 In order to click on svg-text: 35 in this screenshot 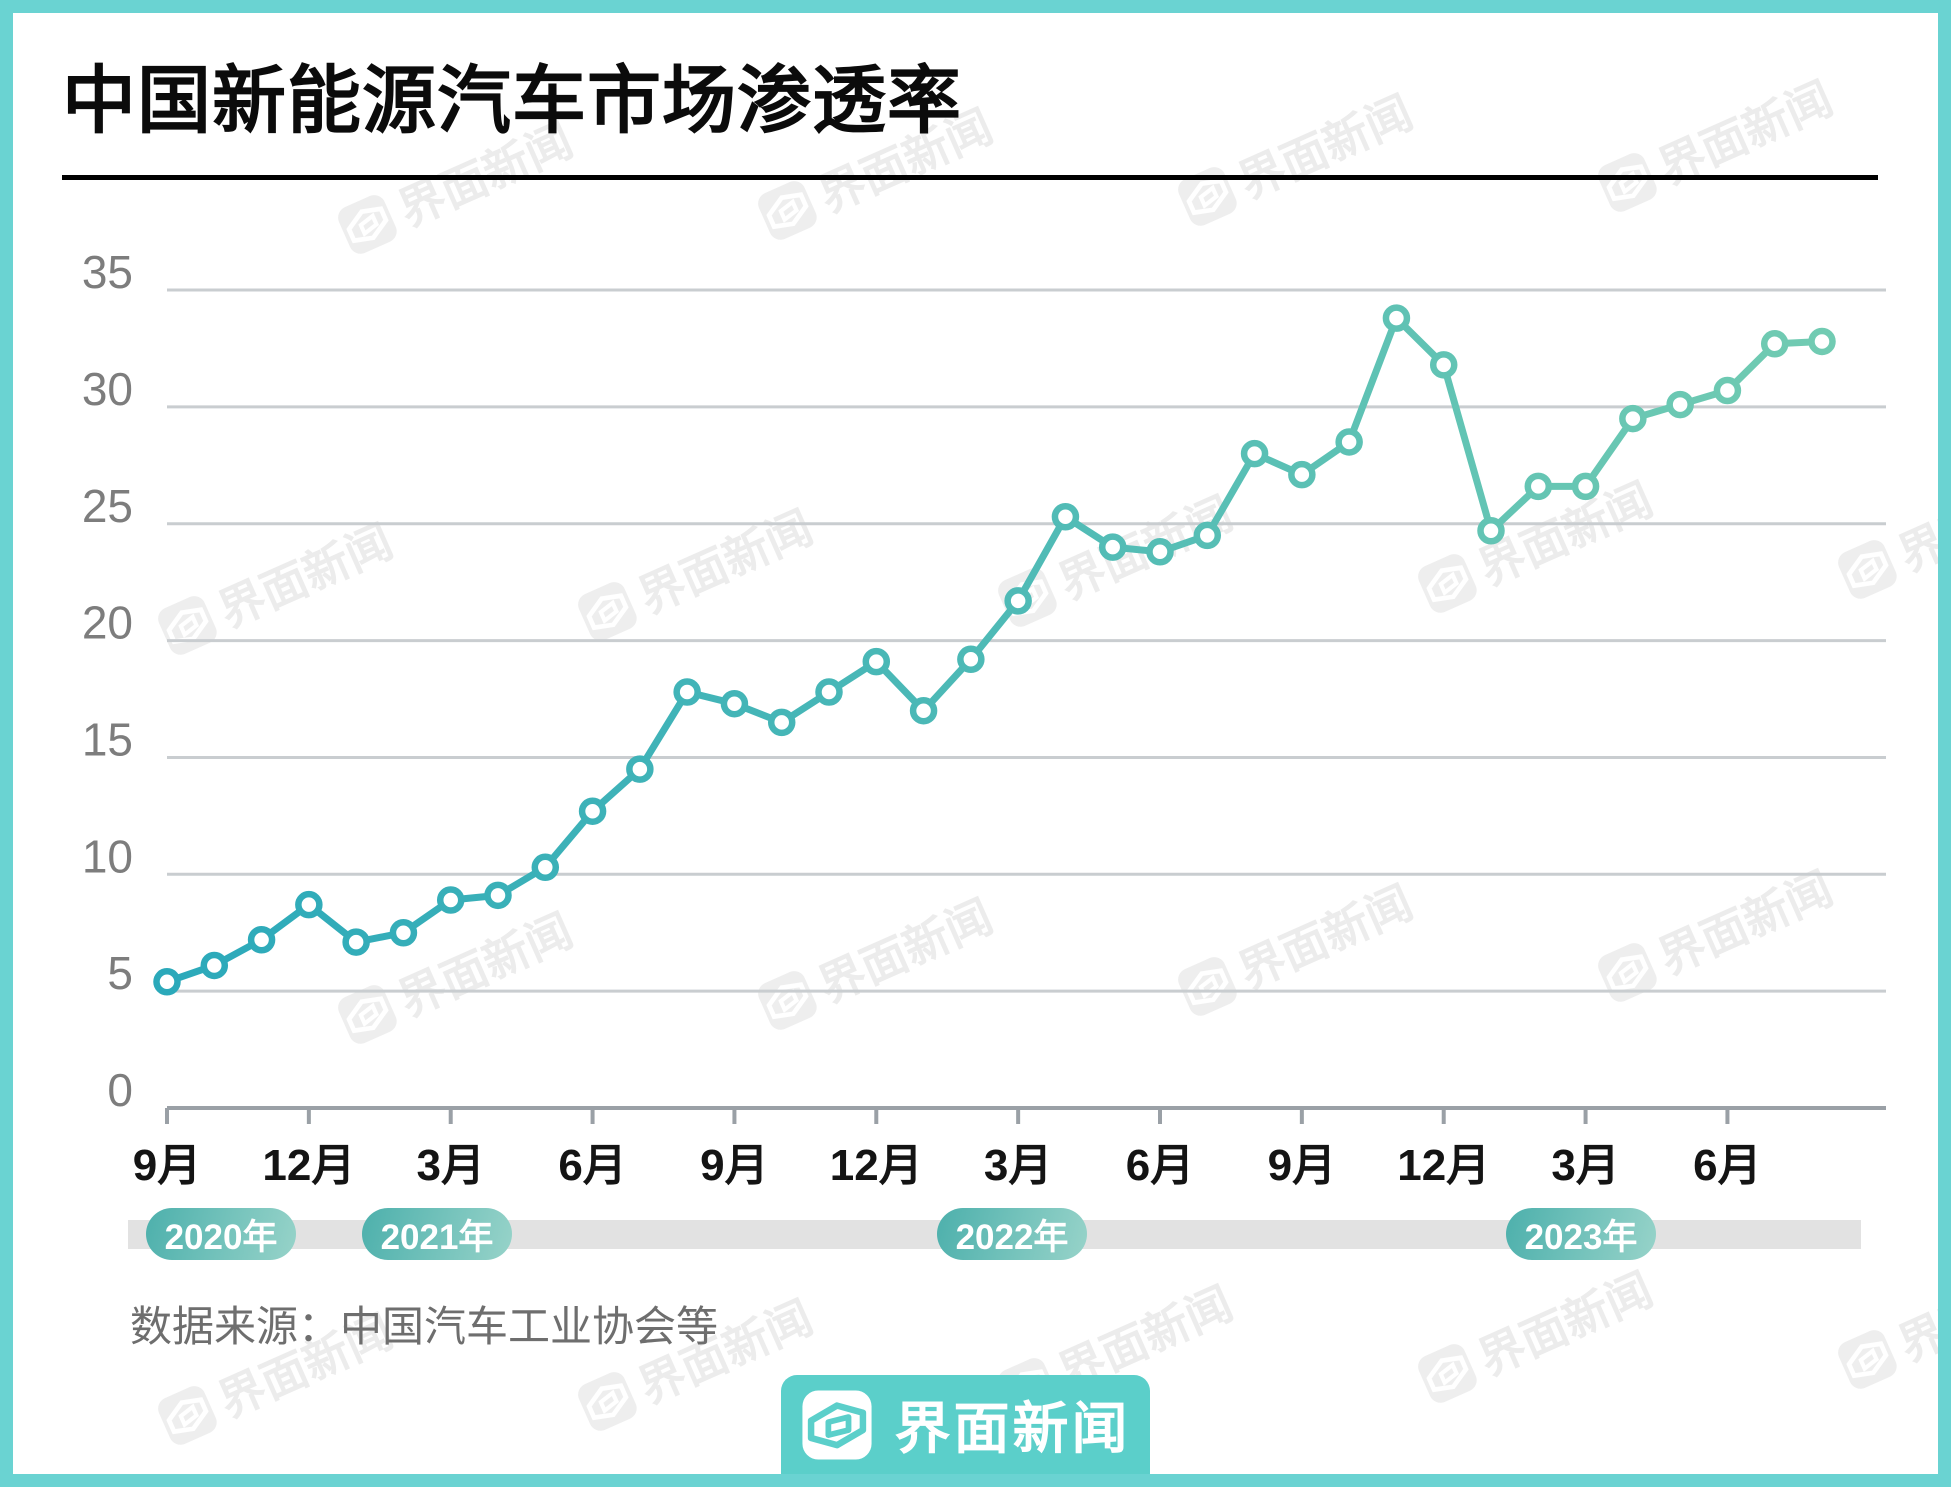, I will do `click(107, 272)`.